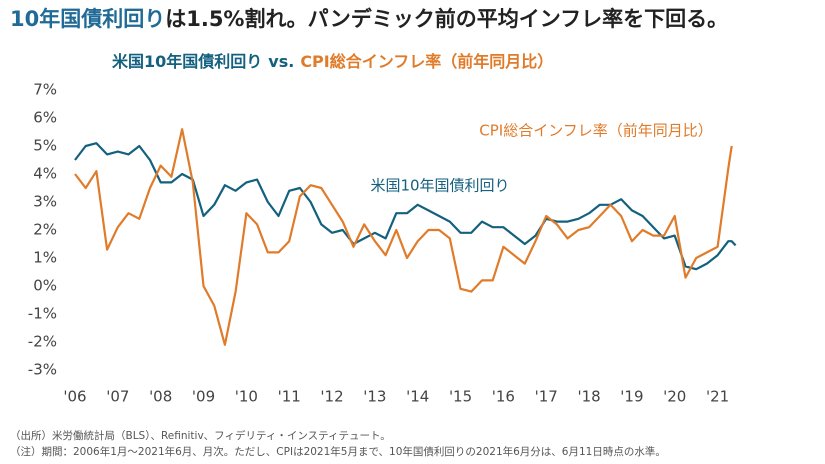 Image resolution: width=825 pixels, height=464 pixels. Describe the element at coordinates (674, 397) in the screenshot. I see `x-tick-label: '20` at that location.